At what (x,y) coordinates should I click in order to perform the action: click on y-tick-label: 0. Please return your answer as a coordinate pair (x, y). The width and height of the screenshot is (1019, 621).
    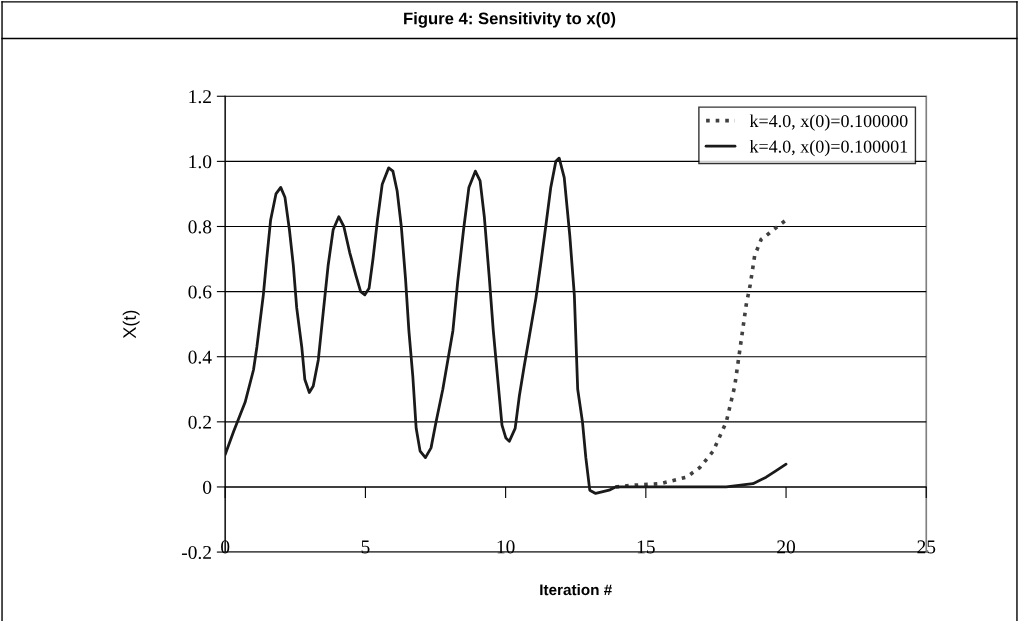
    Looking at the image, I should click on (207, 487).